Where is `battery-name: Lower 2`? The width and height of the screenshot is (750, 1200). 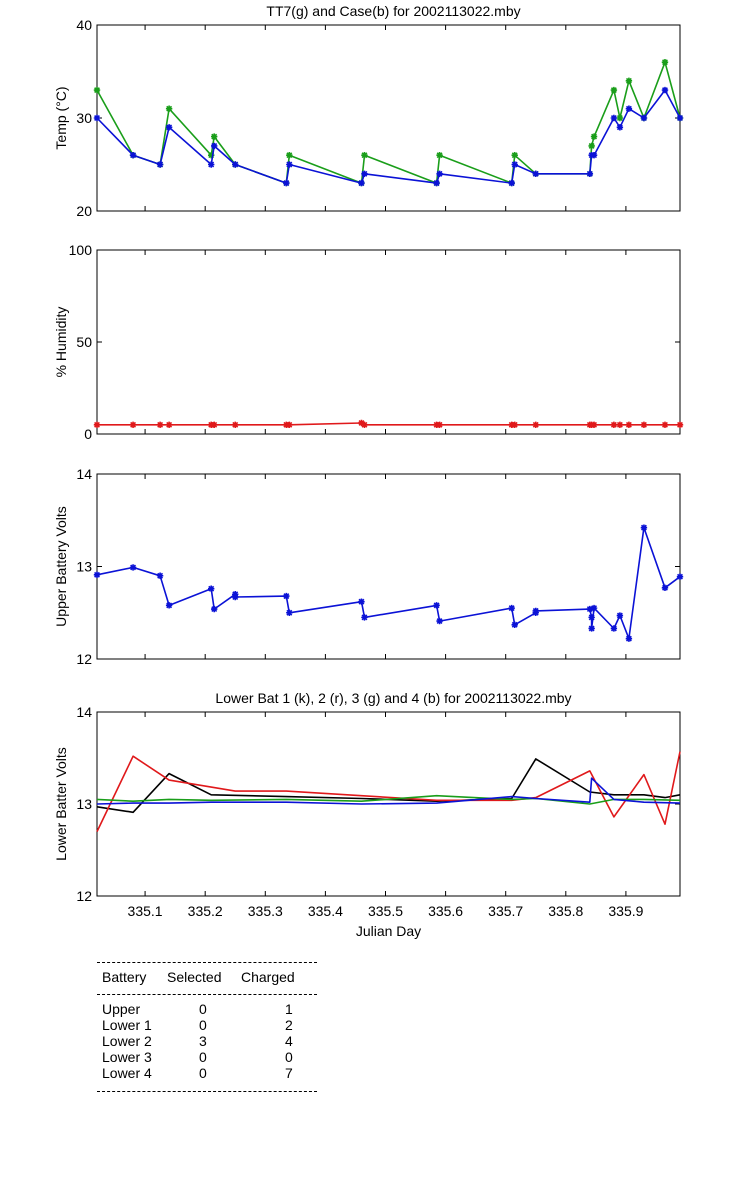
battery-name: Lower 2 is located at coordinates (127, 1041).